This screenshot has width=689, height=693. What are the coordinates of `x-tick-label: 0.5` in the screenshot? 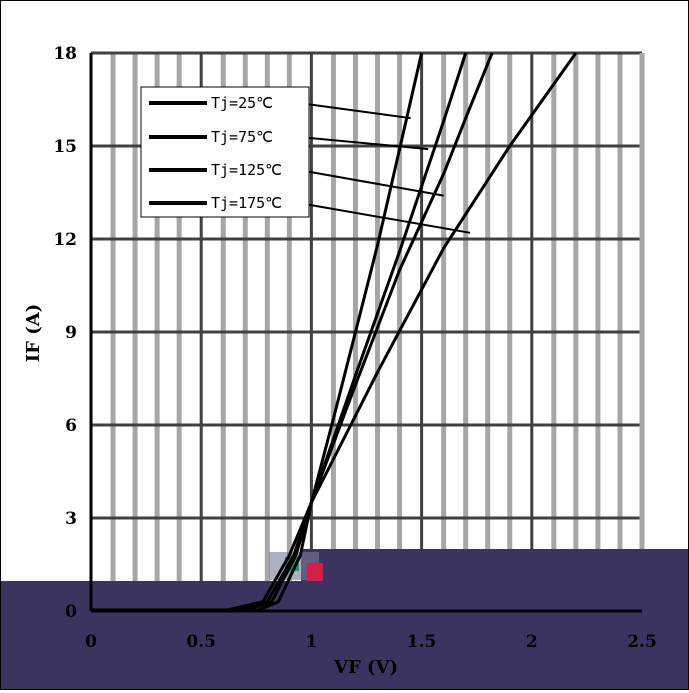 It's located at (201, 642).